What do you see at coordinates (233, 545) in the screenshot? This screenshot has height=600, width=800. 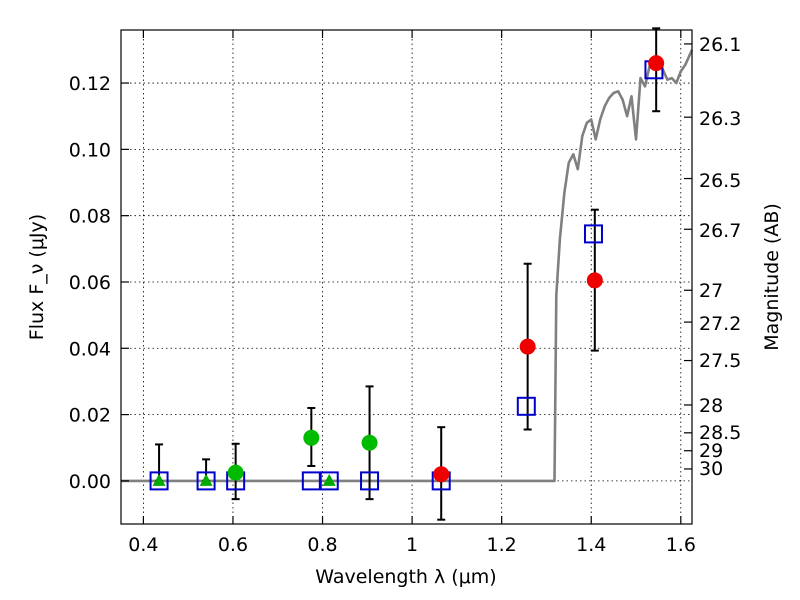 I see `x-tick-label: 0.6` at bounding box center [233, 545].